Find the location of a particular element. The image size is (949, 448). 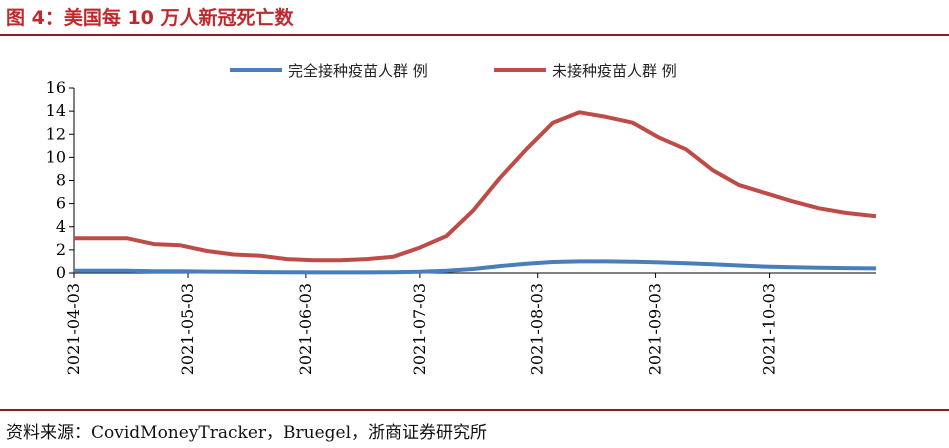

y-tick-label: 6 is located at coordinates (61, 203).